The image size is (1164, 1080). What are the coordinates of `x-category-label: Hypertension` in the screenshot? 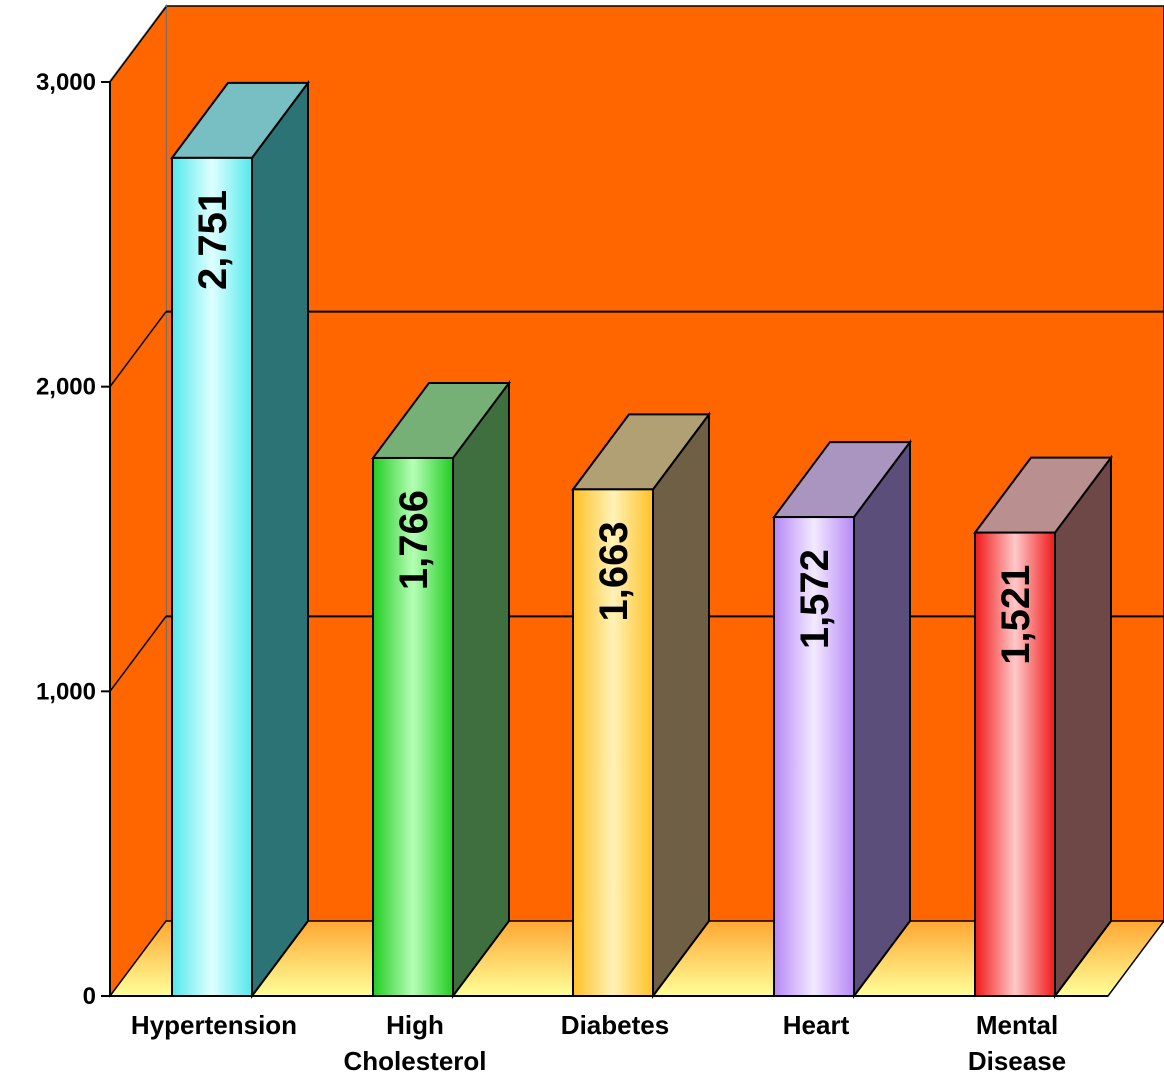 It's located at (214, 1025).